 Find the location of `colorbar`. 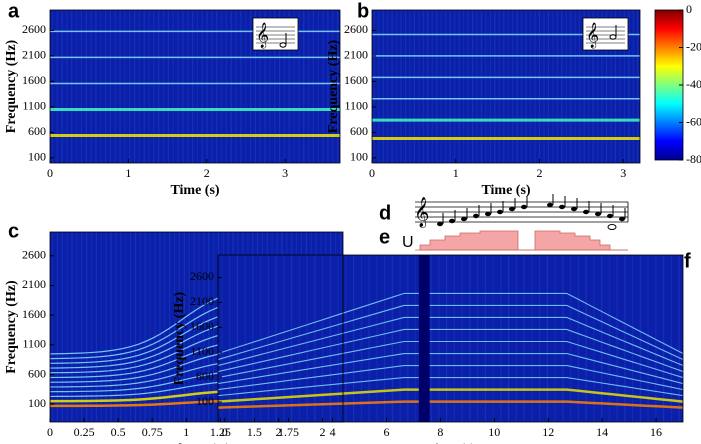

colorbar is located at coordinates (669, 85).